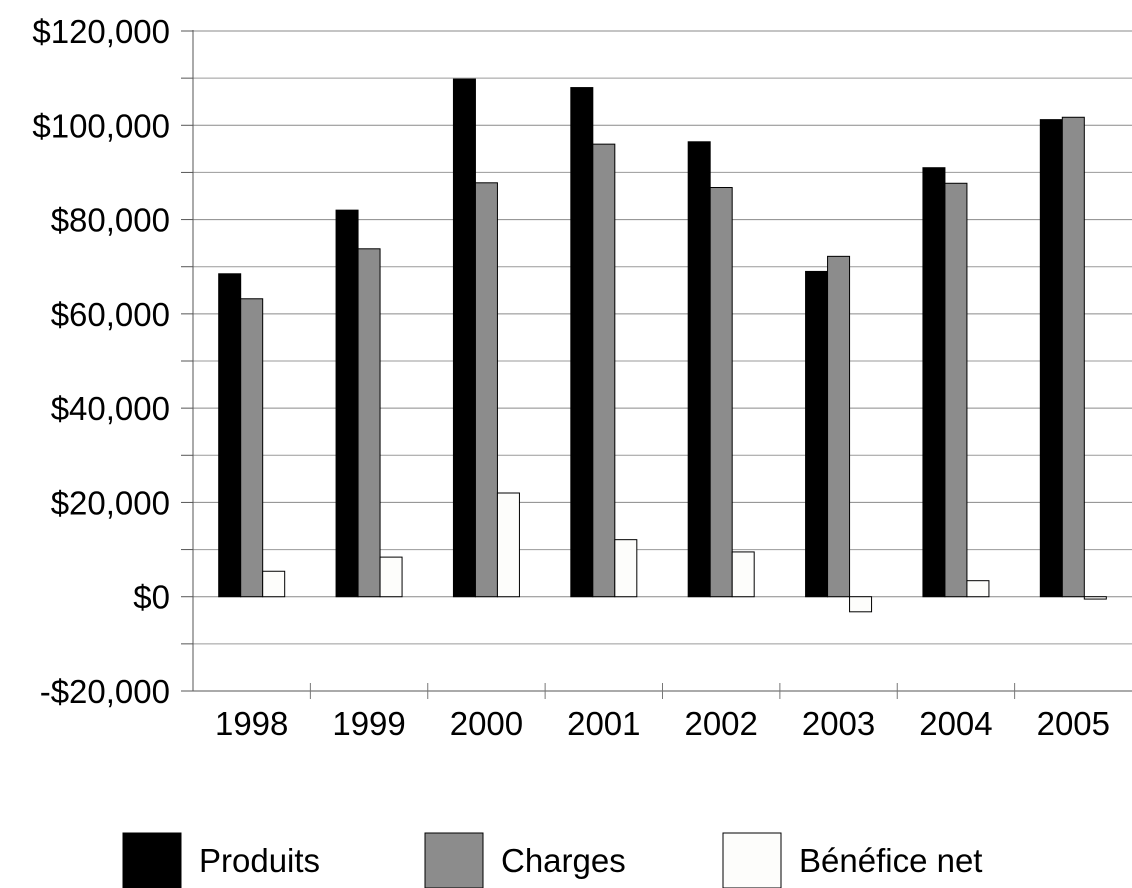  Describe the element at coordinates (582, 342) in the screenshot. I see `bar-produits-2001` at that location.